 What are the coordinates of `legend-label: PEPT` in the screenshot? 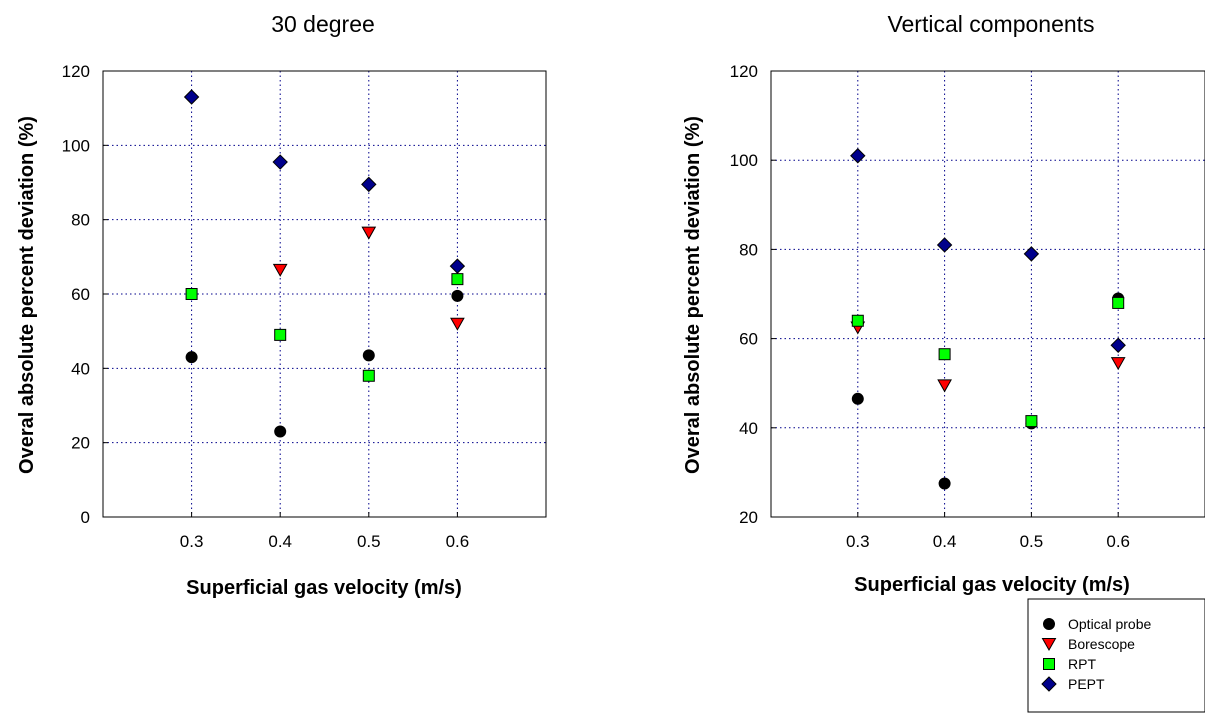 It's located at (1086, 684).